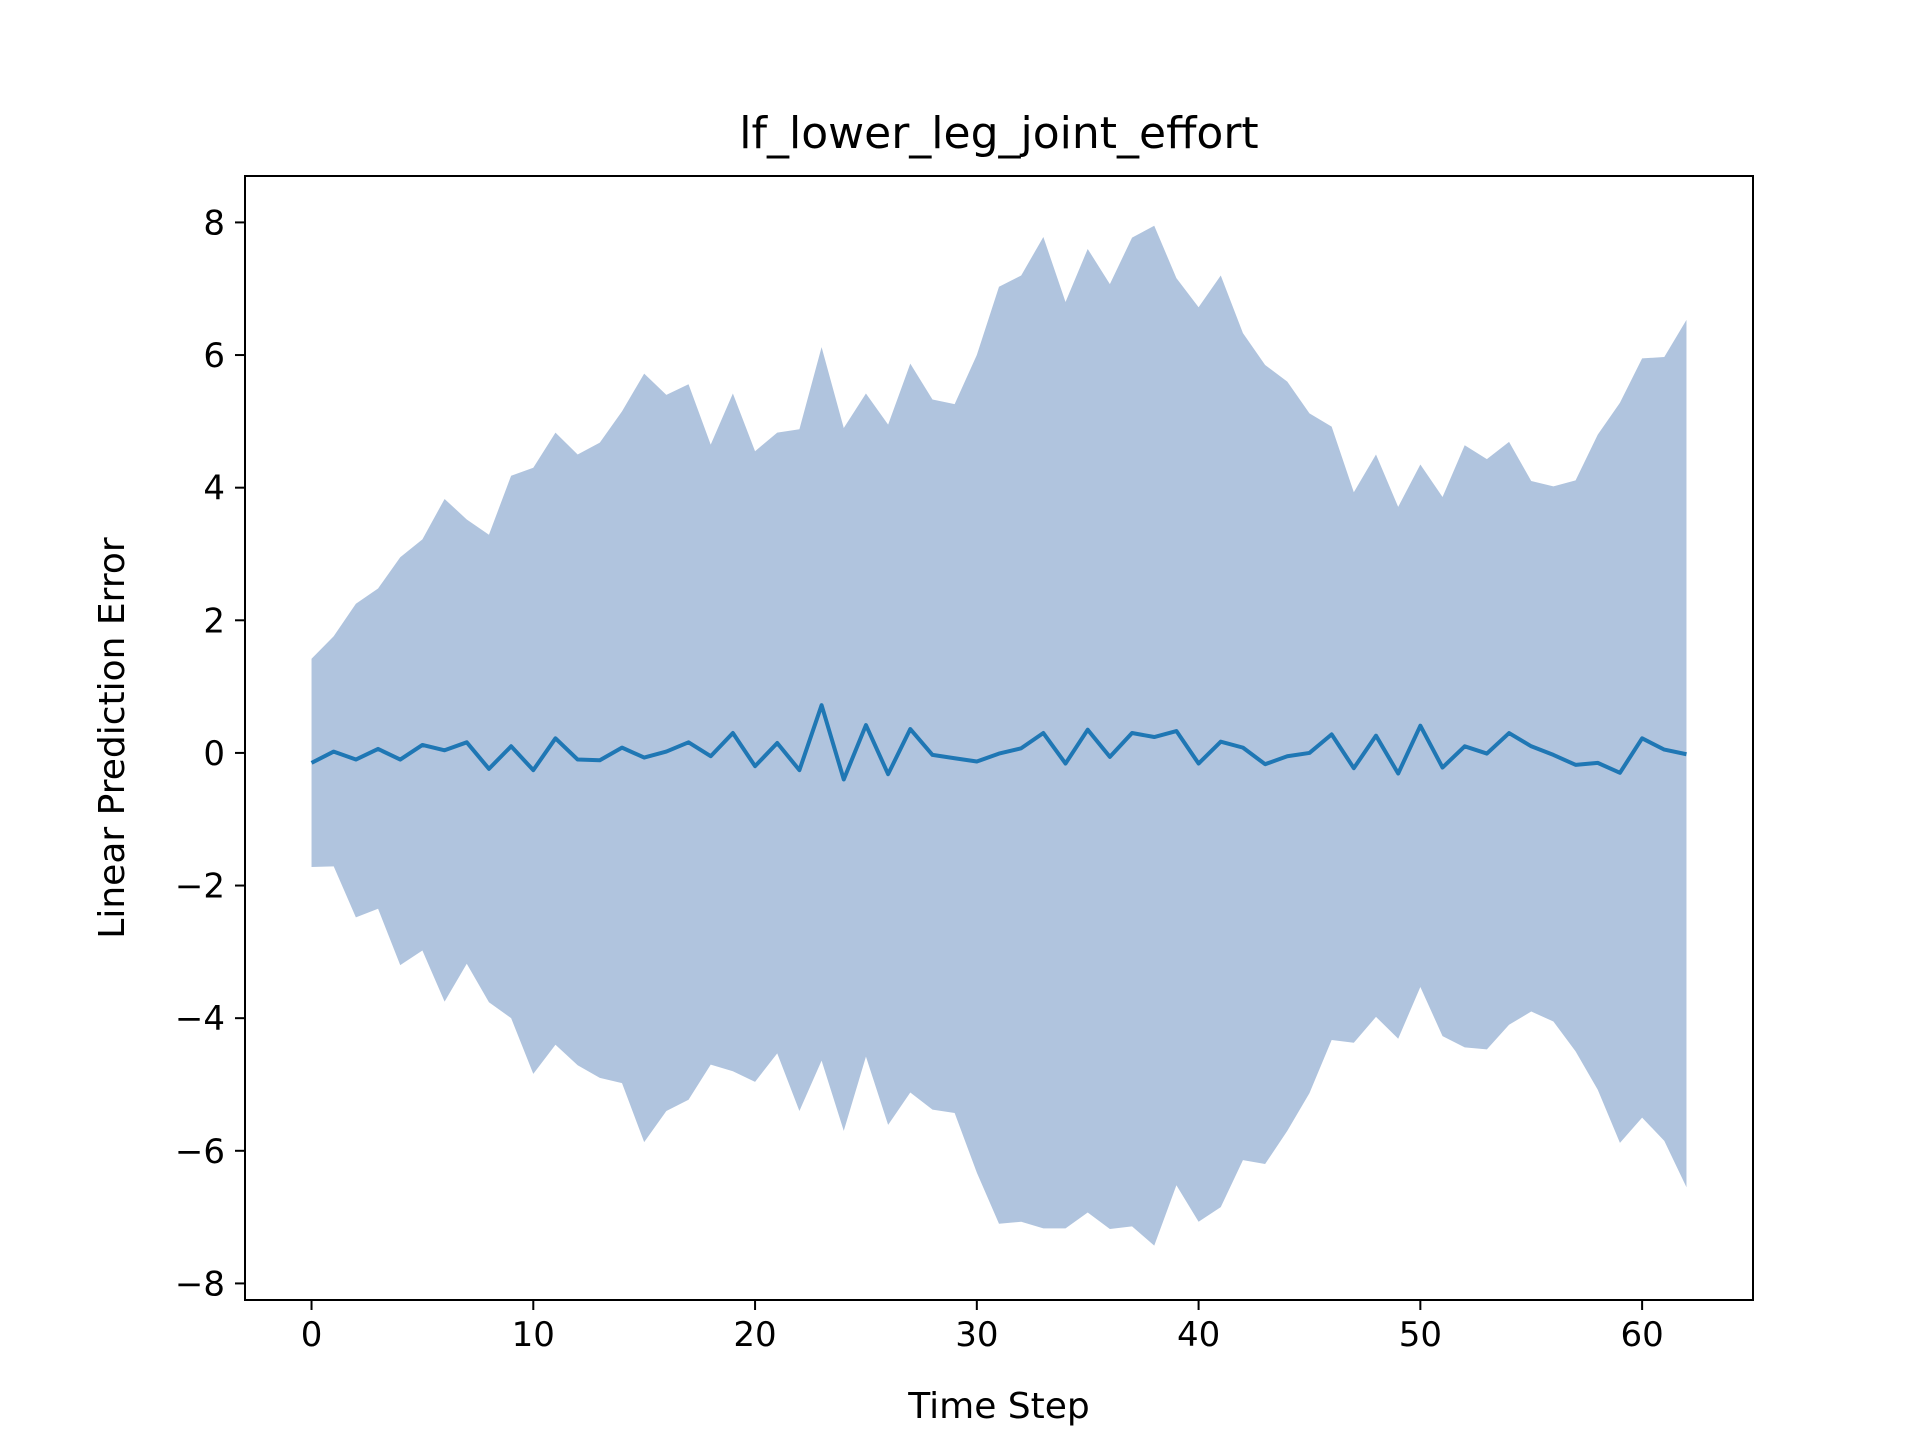 This screenshot has width=1920, height=1440. Describe the element at coordinates (1420, 1335) in the screenshot. I see `x-tick-label: 50` at that location.